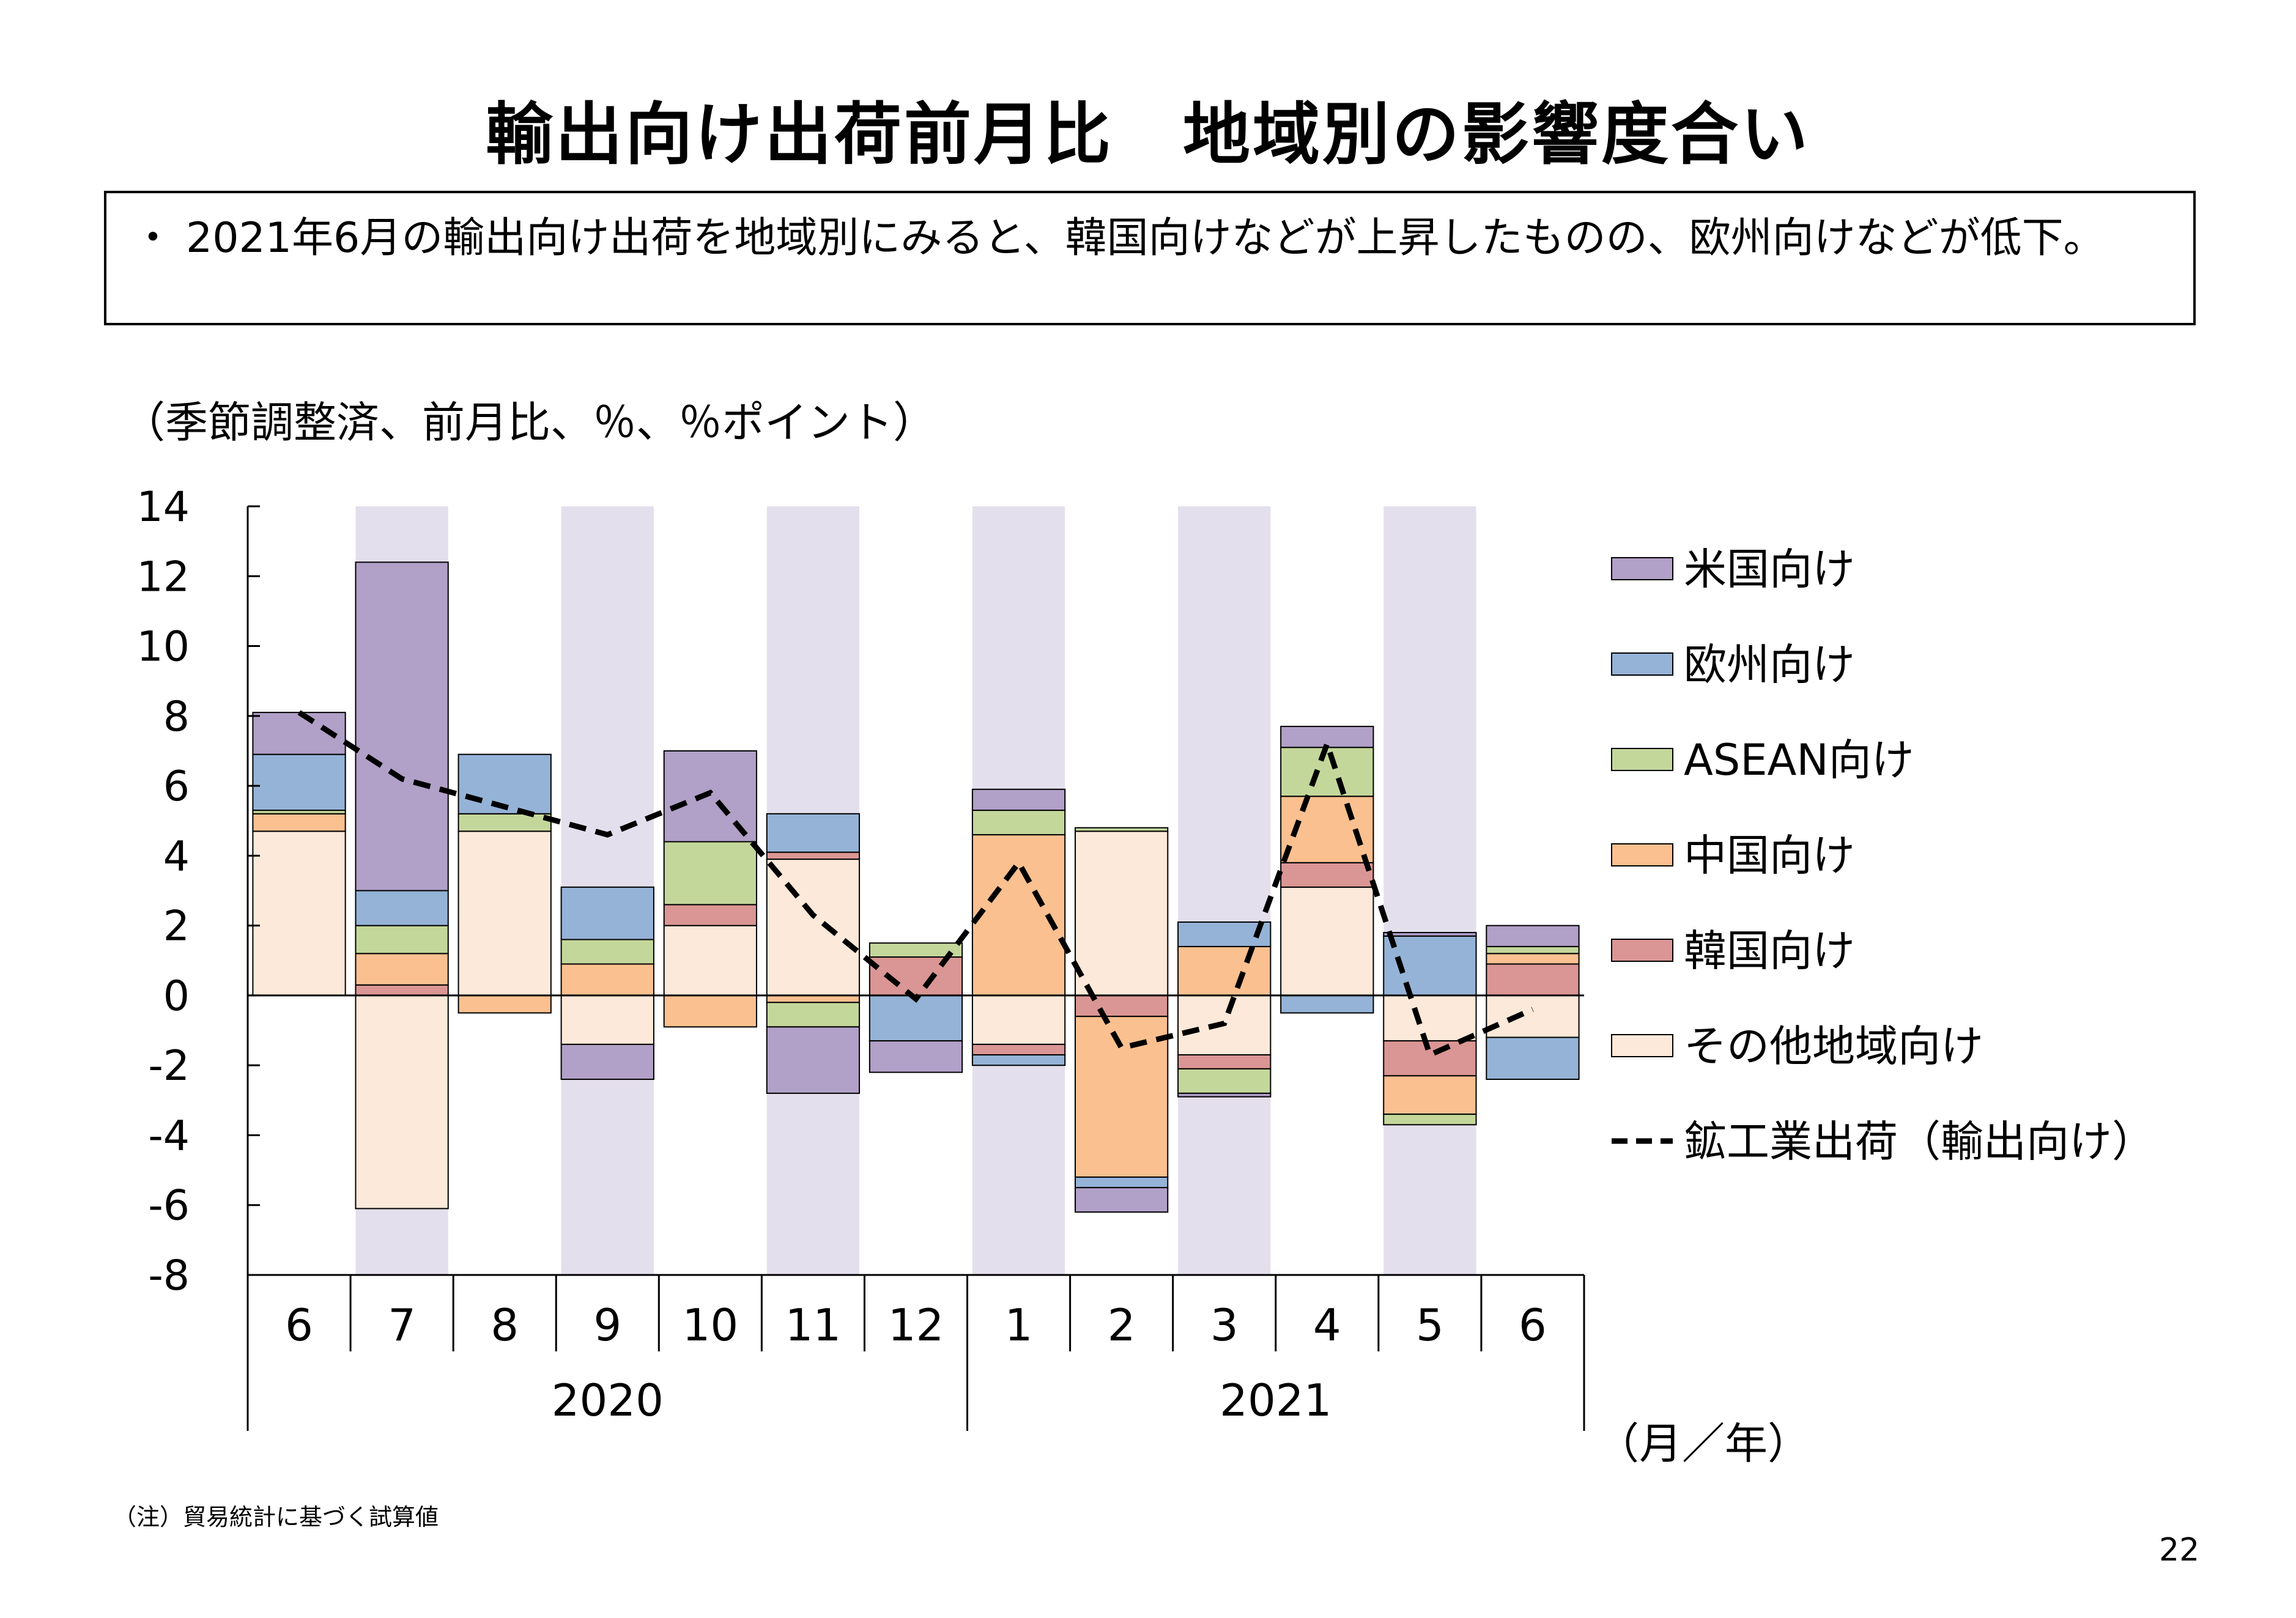  What do you see at coordinates (177, 717) in the screenshot?
I see `y-tick-label: 8` at bounding box center [177, 717].